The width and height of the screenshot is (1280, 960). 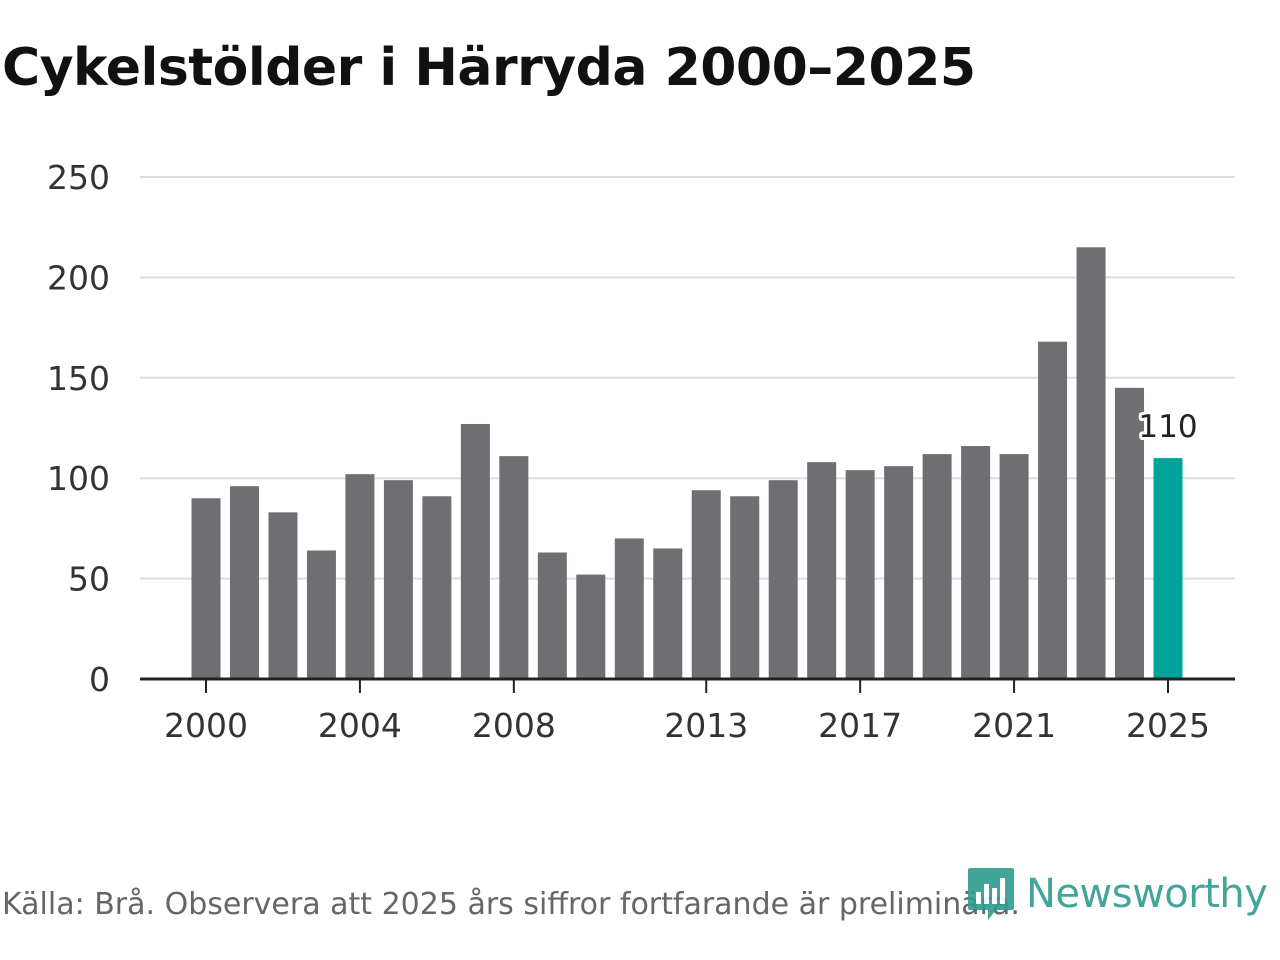 I want to click on bar-2012, so click(x=668, y=613).